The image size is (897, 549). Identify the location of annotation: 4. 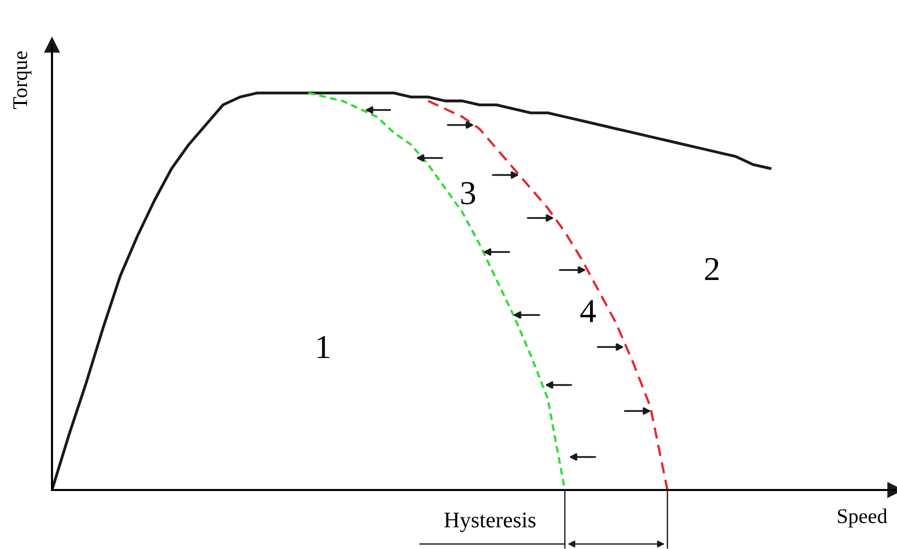
(588, 311).